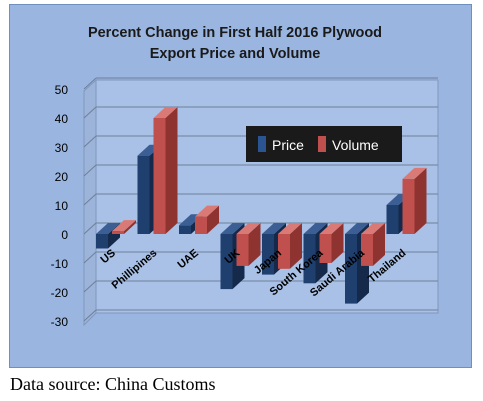 The height and width of the screenshot is (401, 483). What do you see at coordinates (315, 228) in the screenshot?
I see `price-bar-south-korea-top` at bounding box center [315, 228].